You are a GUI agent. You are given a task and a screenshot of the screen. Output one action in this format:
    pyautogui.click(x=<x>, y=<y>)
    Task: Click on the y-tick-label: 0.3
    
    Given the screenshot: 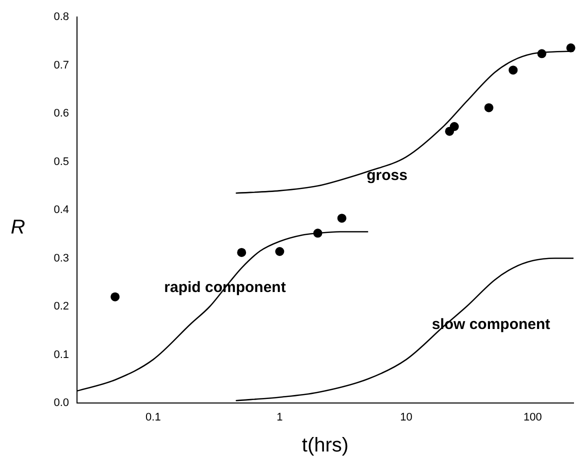 What is the action you would take?
    pyautogui.click(x=61, y=258)
    